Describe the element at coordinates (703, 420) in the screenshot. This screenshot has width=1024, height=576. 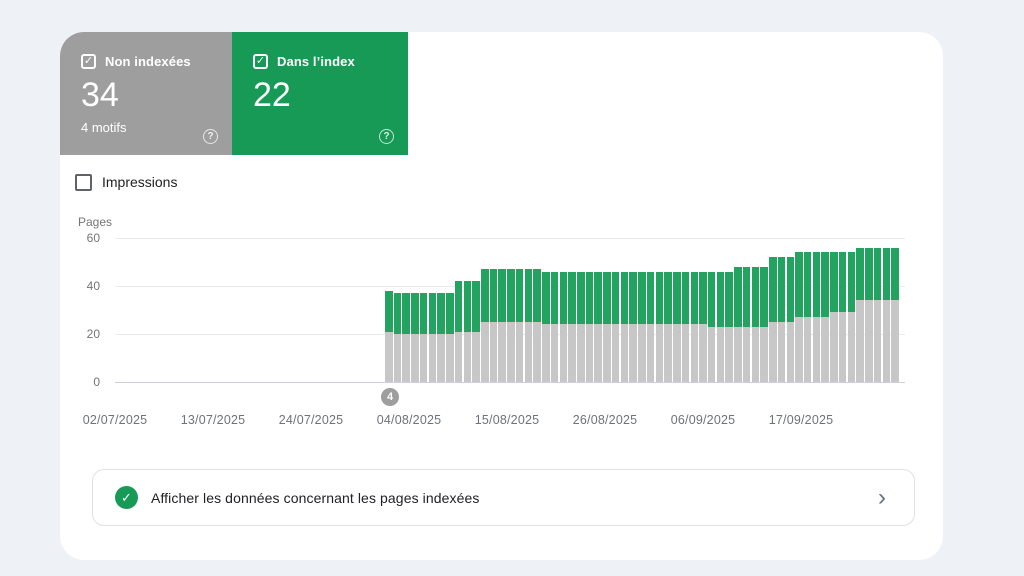
I see `x-tick-label: 06/09/2025` at that location.